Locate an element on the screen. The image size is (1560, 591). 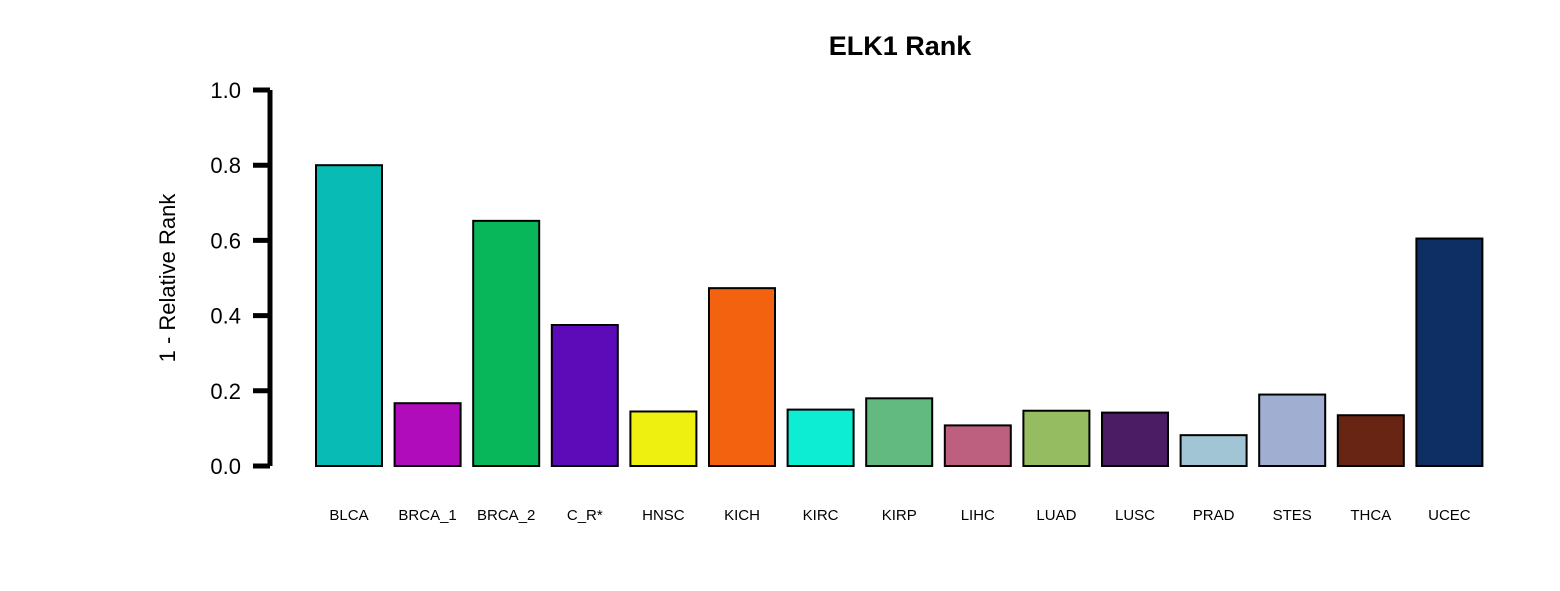
y-tick-label: 0.4 is located at coordinates (225, 316).